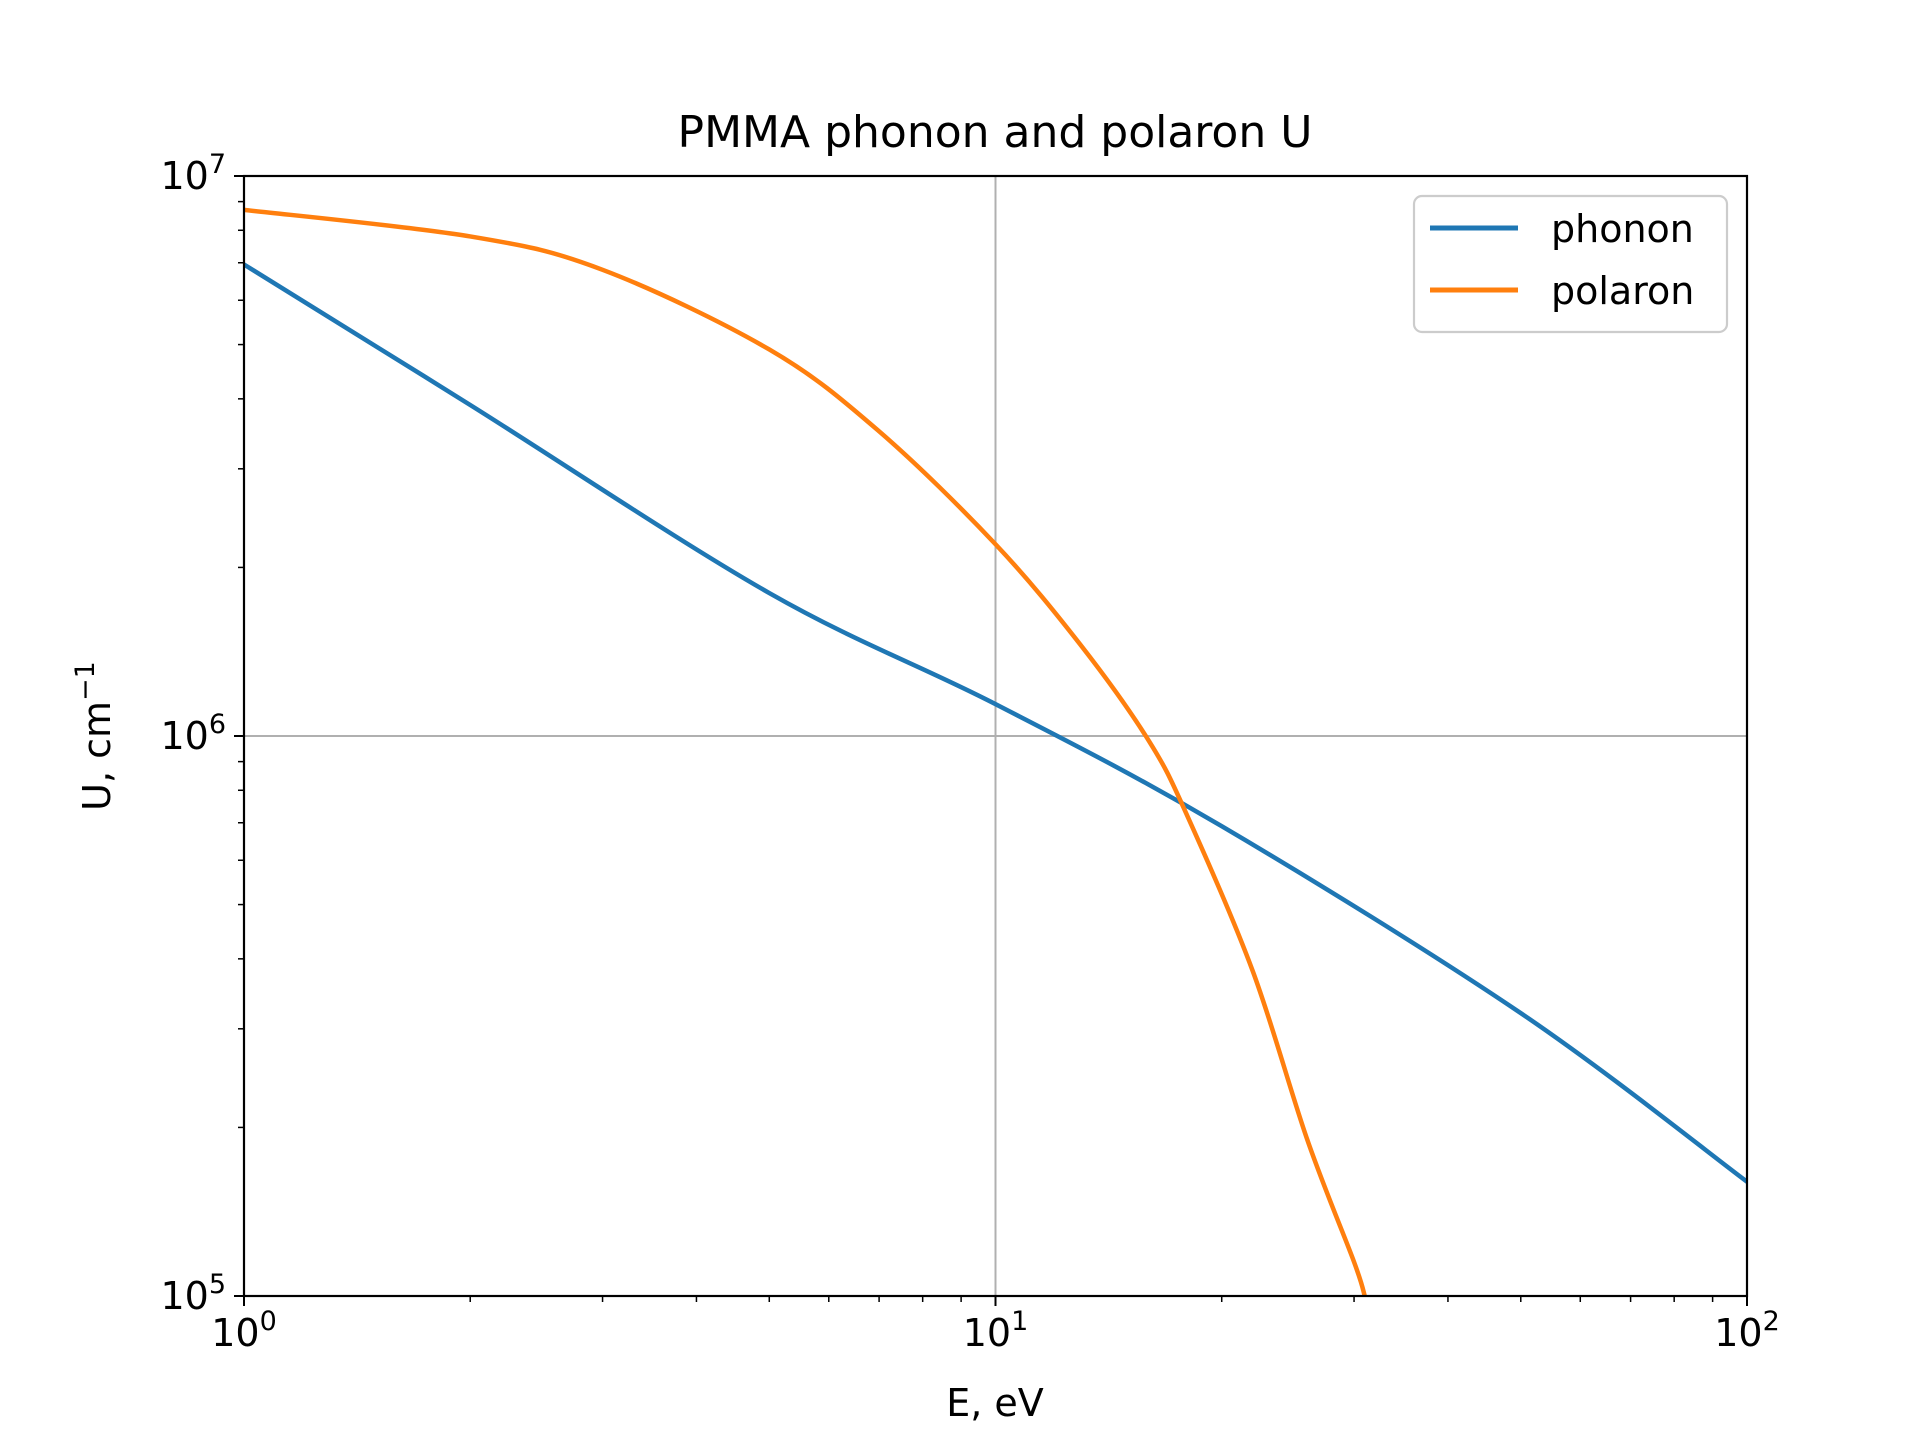 The width and height of the screenshot is (1920, 1440). Describe the element at coordinates (1622, 291) in the screenshot. I see `legend-label-polaron: polaron` at that location.